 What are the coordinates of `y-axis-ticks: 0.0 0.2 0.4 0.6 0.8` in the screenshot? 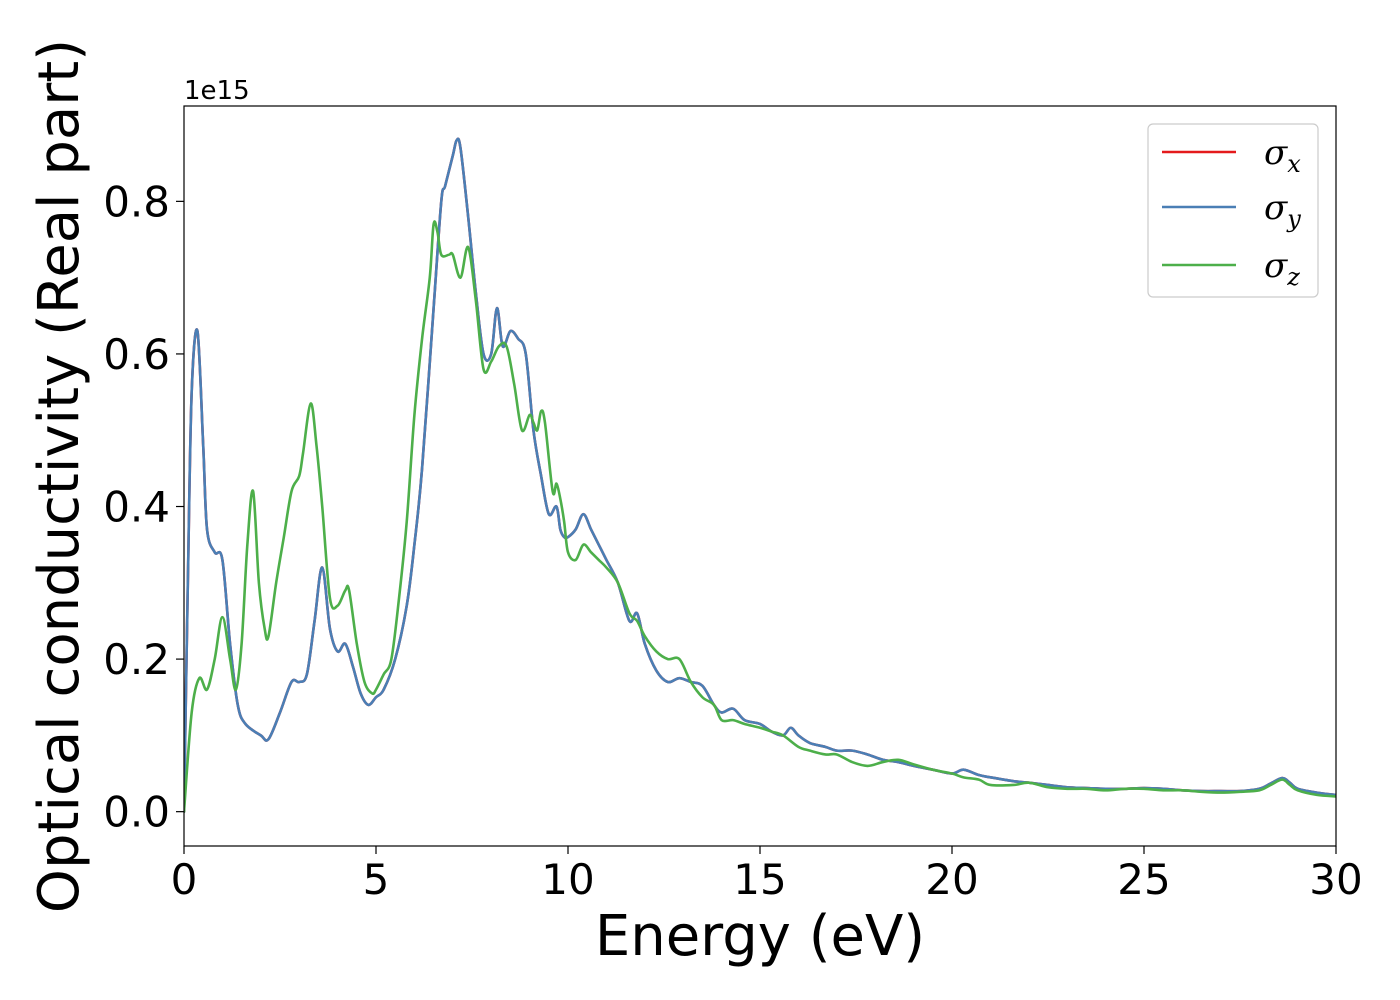 It's located at (143, 507).